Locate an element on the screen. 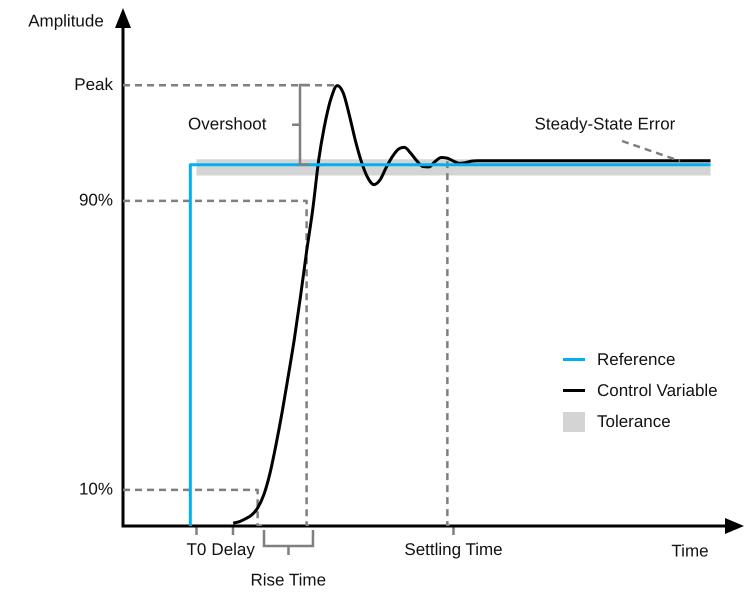  x-tick-label: T0 is located at coordinates (196, 549).